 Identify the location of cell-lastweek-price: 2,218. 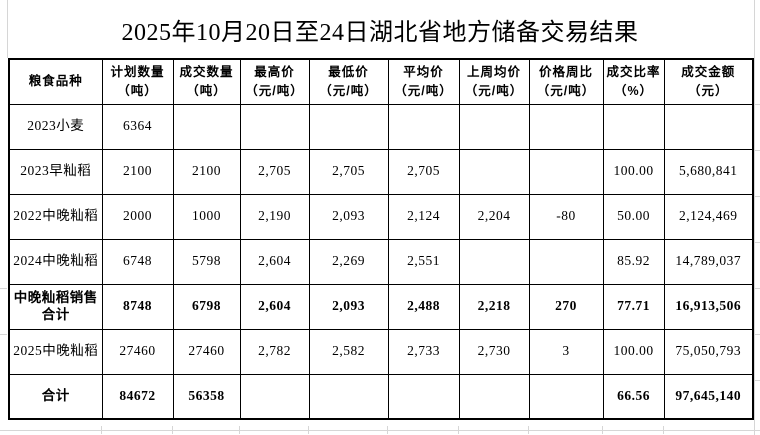
(494, 306).